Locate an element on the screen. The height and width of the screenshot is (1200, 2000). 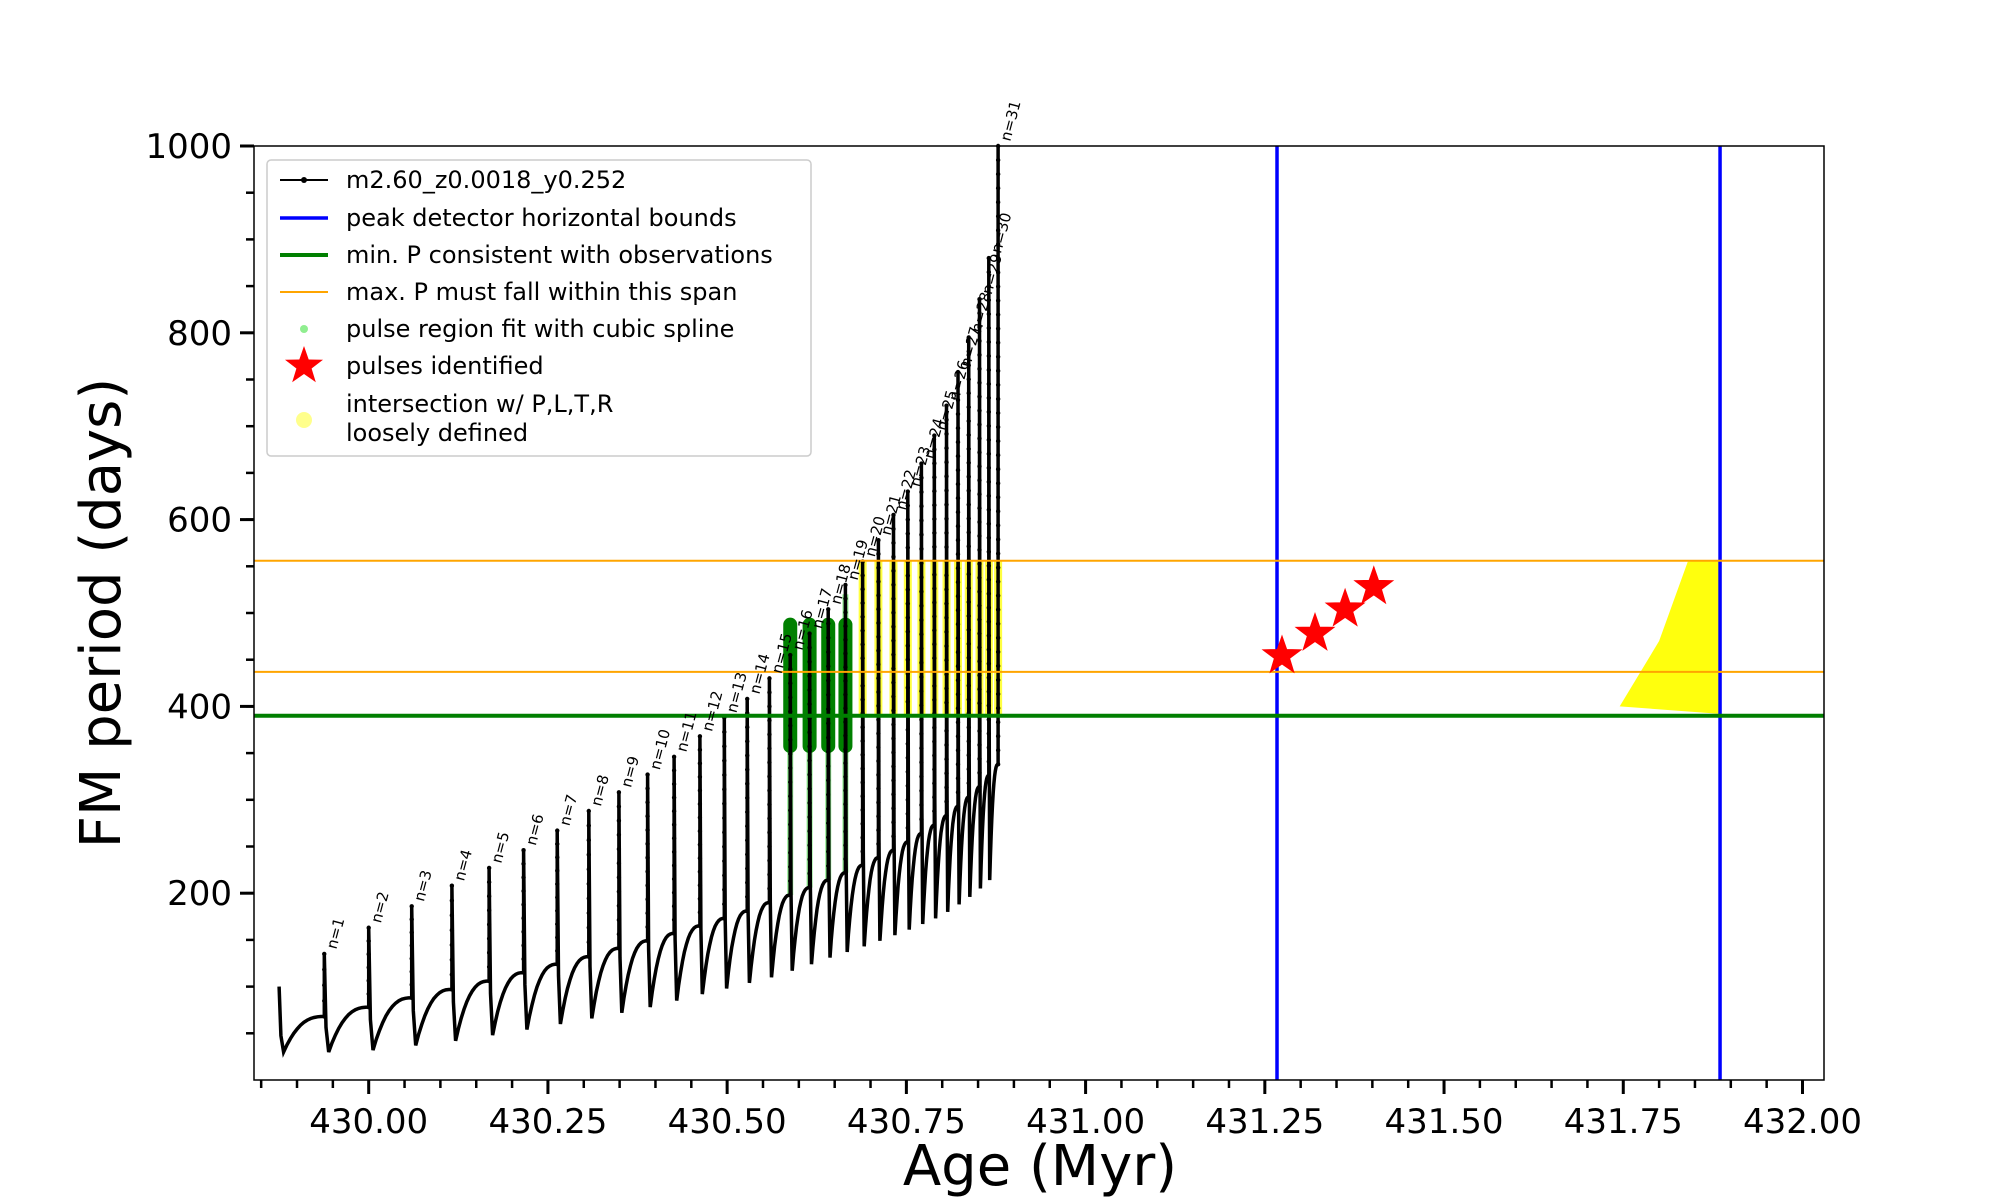
legend-swatch-spline is located at coordinates (304, 329).